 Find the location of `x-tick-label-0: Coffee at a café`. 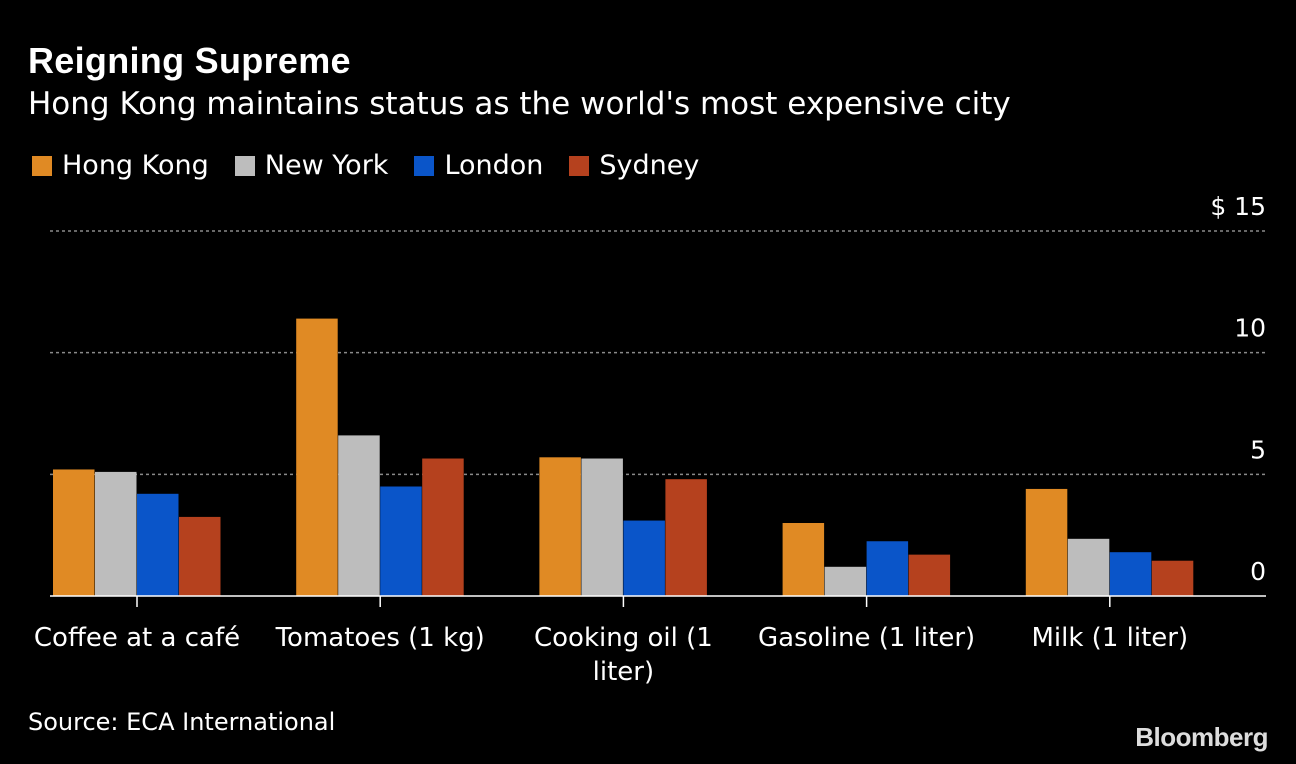

x-tick-label-0: Coffee at a café is located at coordinates (137, 638).